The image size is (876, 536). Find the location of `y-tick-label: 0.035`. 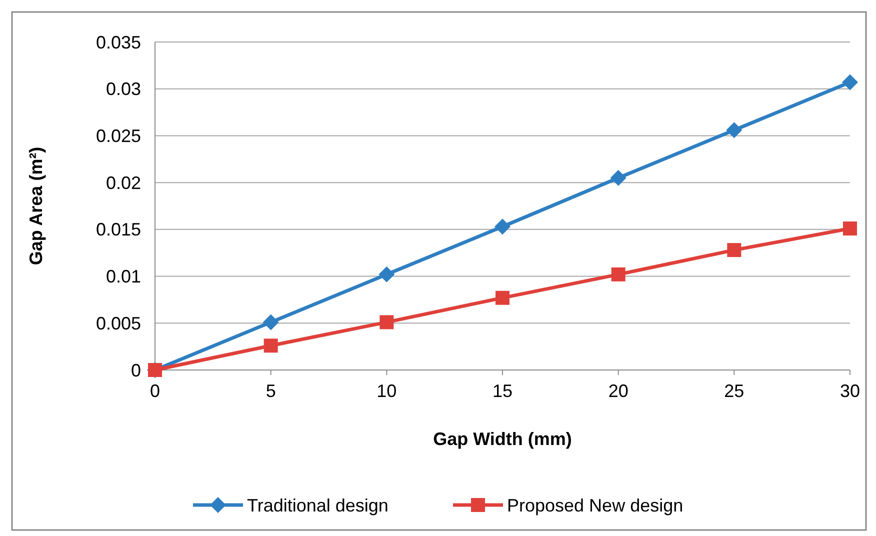

y-tick-label: 0.035 is located at coordinates (118, 42).